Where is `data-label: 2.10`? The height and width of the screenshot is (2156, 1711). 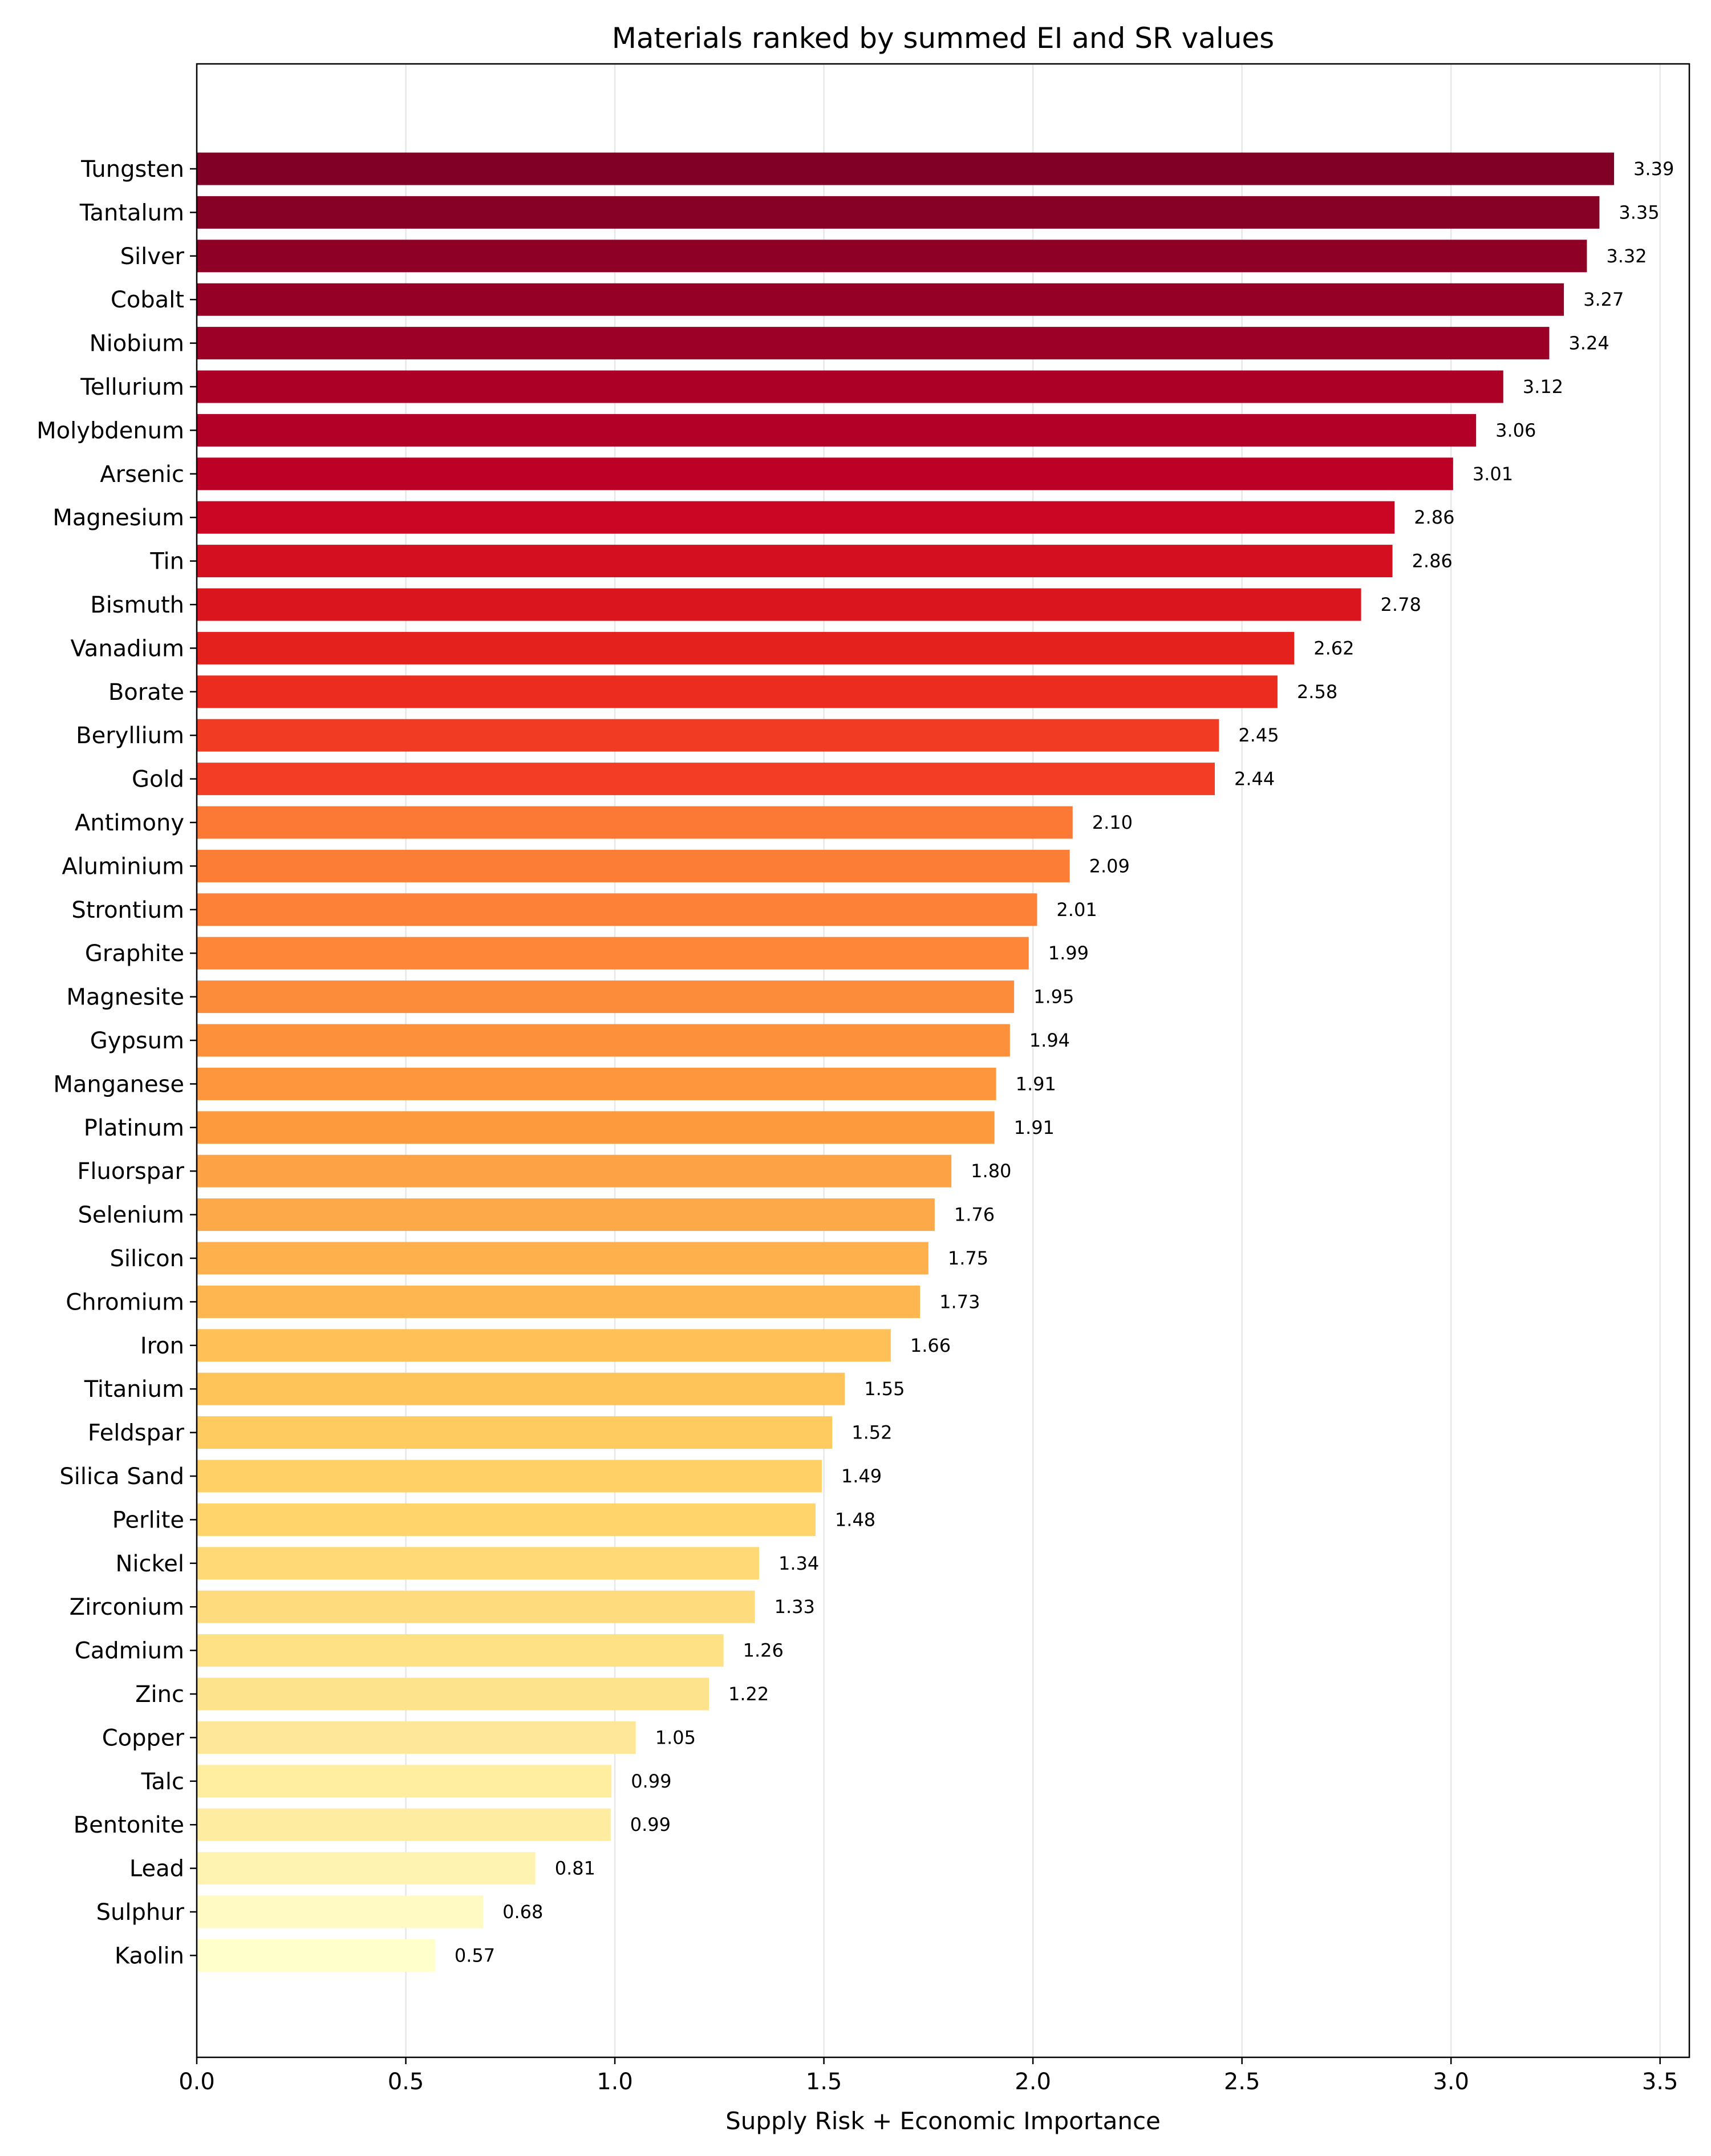
data-label: 2.10 is located at coordinates (1113, 822).